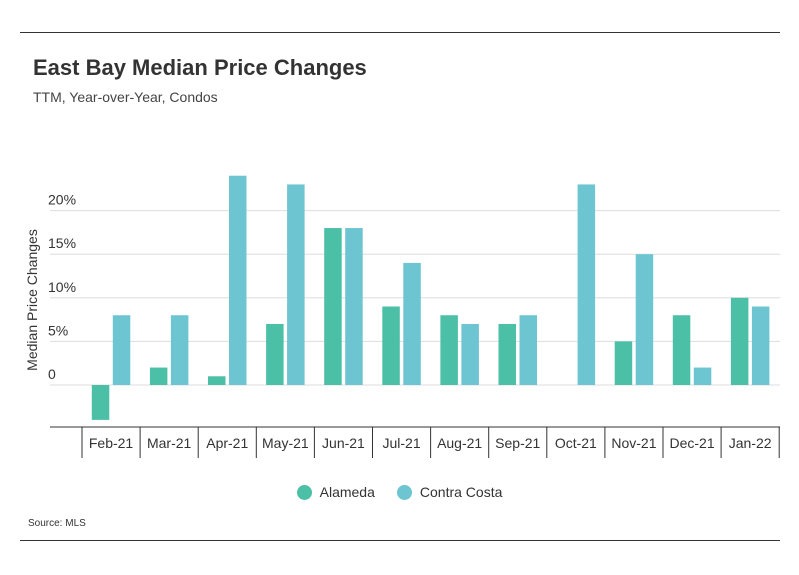 This screenshot has width=799, height=575. I want to click on legend-label-contra-costa: Contra Costa, so click(461, 492).